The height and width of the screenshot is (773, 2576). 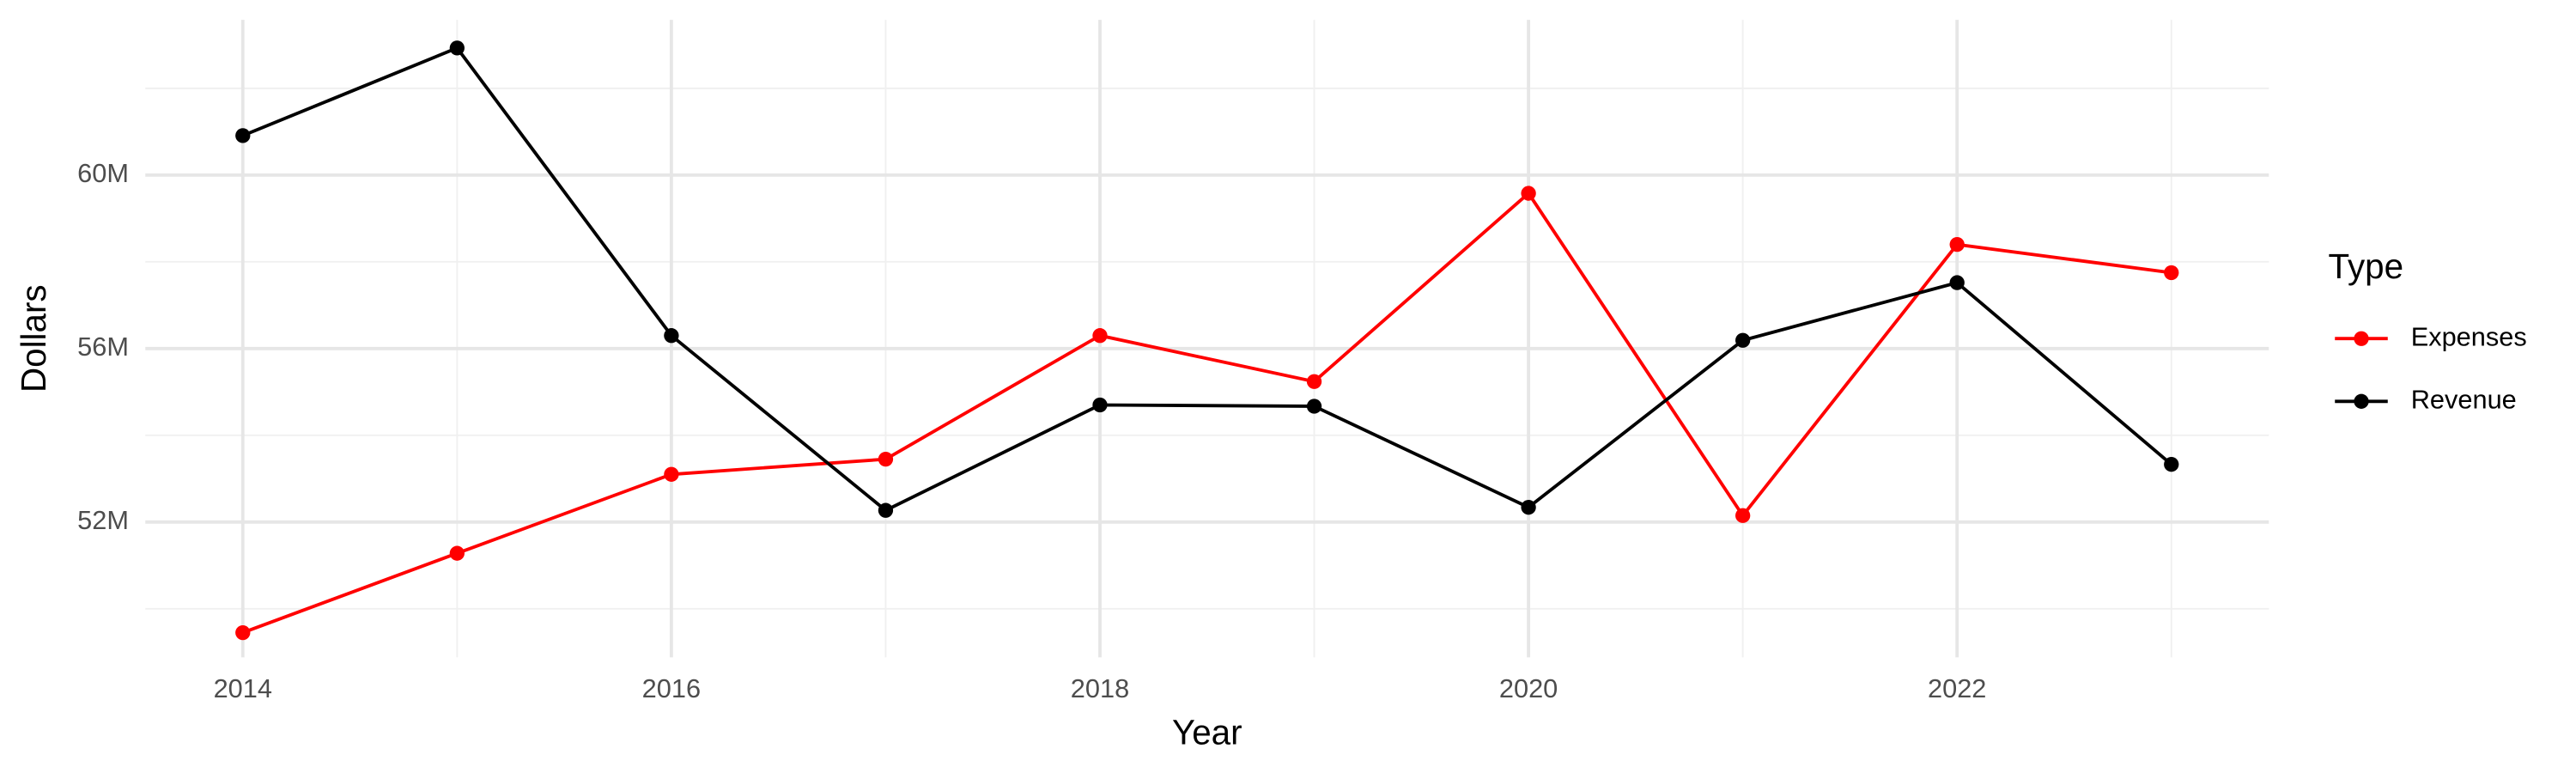 What do you see at coordinates (103, 347) in the screenshot?
I see `y-tick-label: 56M` at bounding box center [103, 347].